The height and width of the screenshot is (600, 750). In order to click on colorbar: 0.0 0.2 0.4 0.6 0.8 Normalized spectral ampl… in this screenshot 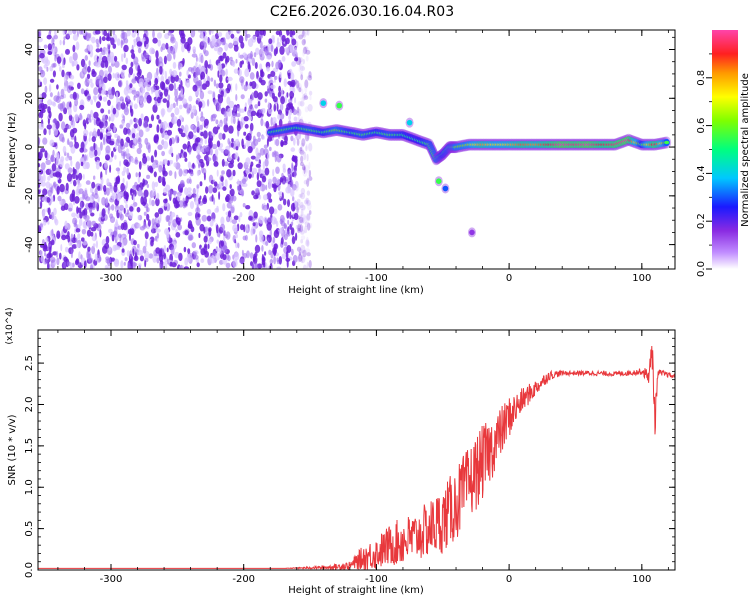, I will do `click(723, 153)`.